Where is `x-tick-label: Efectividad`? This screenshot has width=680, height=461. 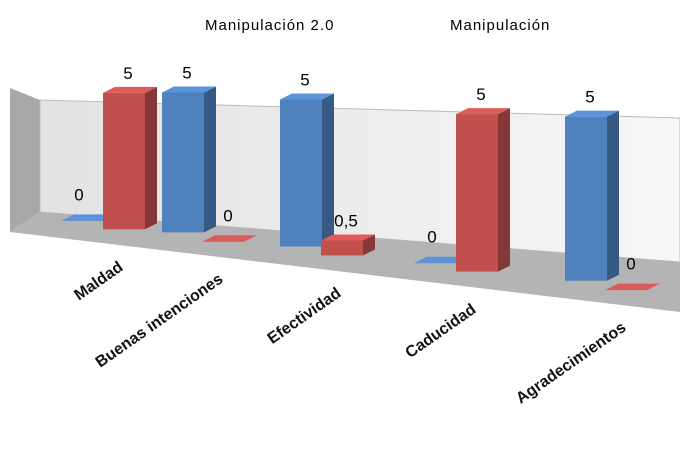 x-tick-label: Efectividad is located at coordinates (305, 316).